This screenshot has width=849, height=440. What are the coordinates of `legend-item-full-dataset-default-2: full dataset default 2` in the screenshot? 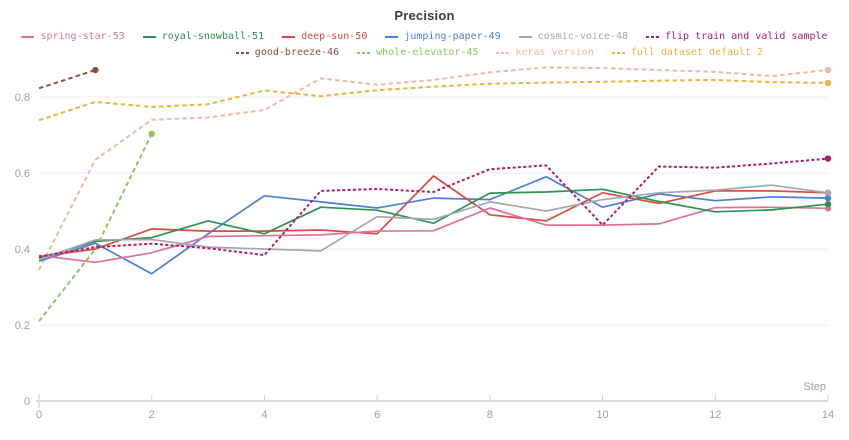 It's located at (687, 52).